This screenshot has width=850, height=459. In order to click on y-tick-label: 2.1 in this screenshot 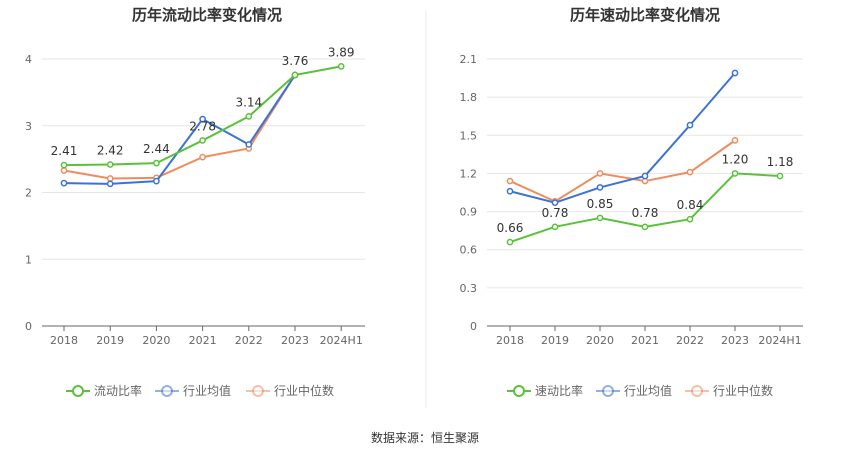, I will do `click(469, 59)`.